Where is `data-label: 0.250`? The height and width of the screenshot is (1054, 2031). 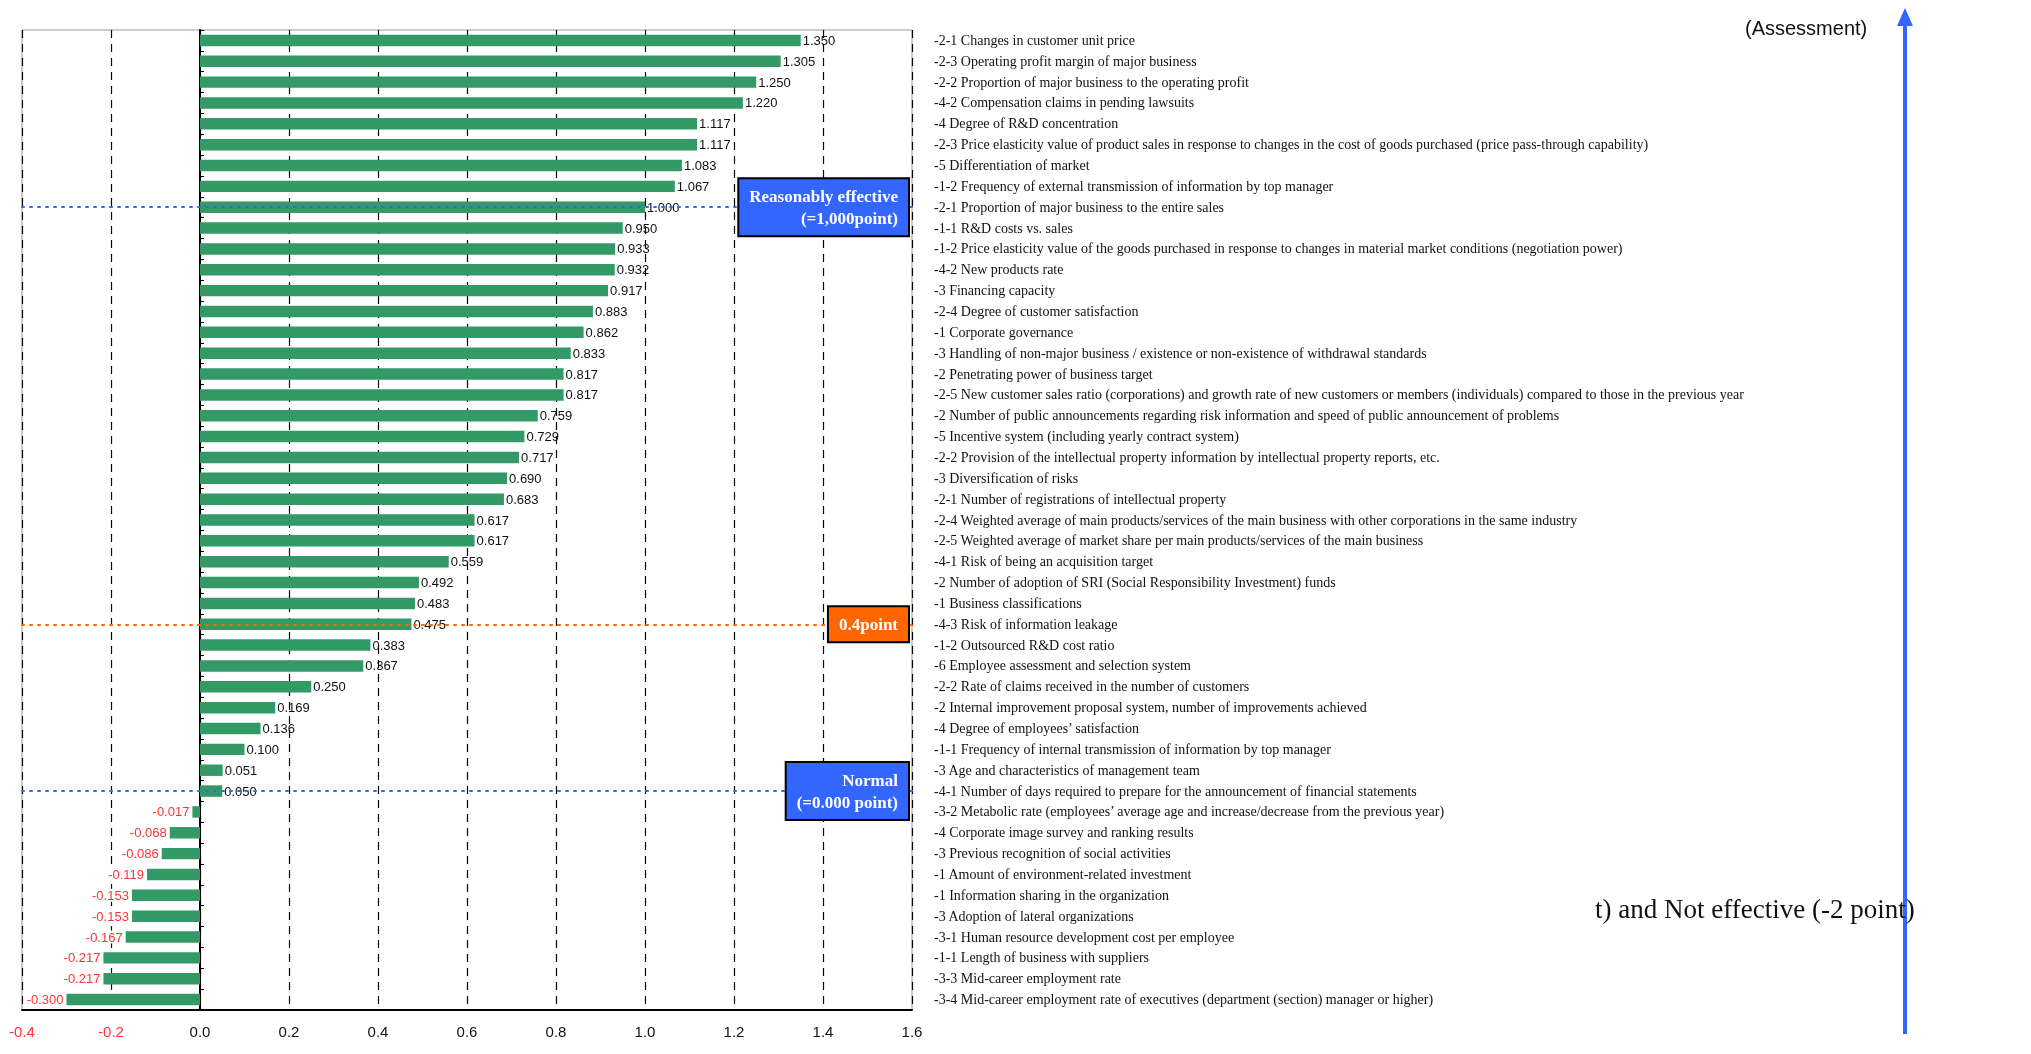 data-label: 0.250 is located at coordinates (329, 687).